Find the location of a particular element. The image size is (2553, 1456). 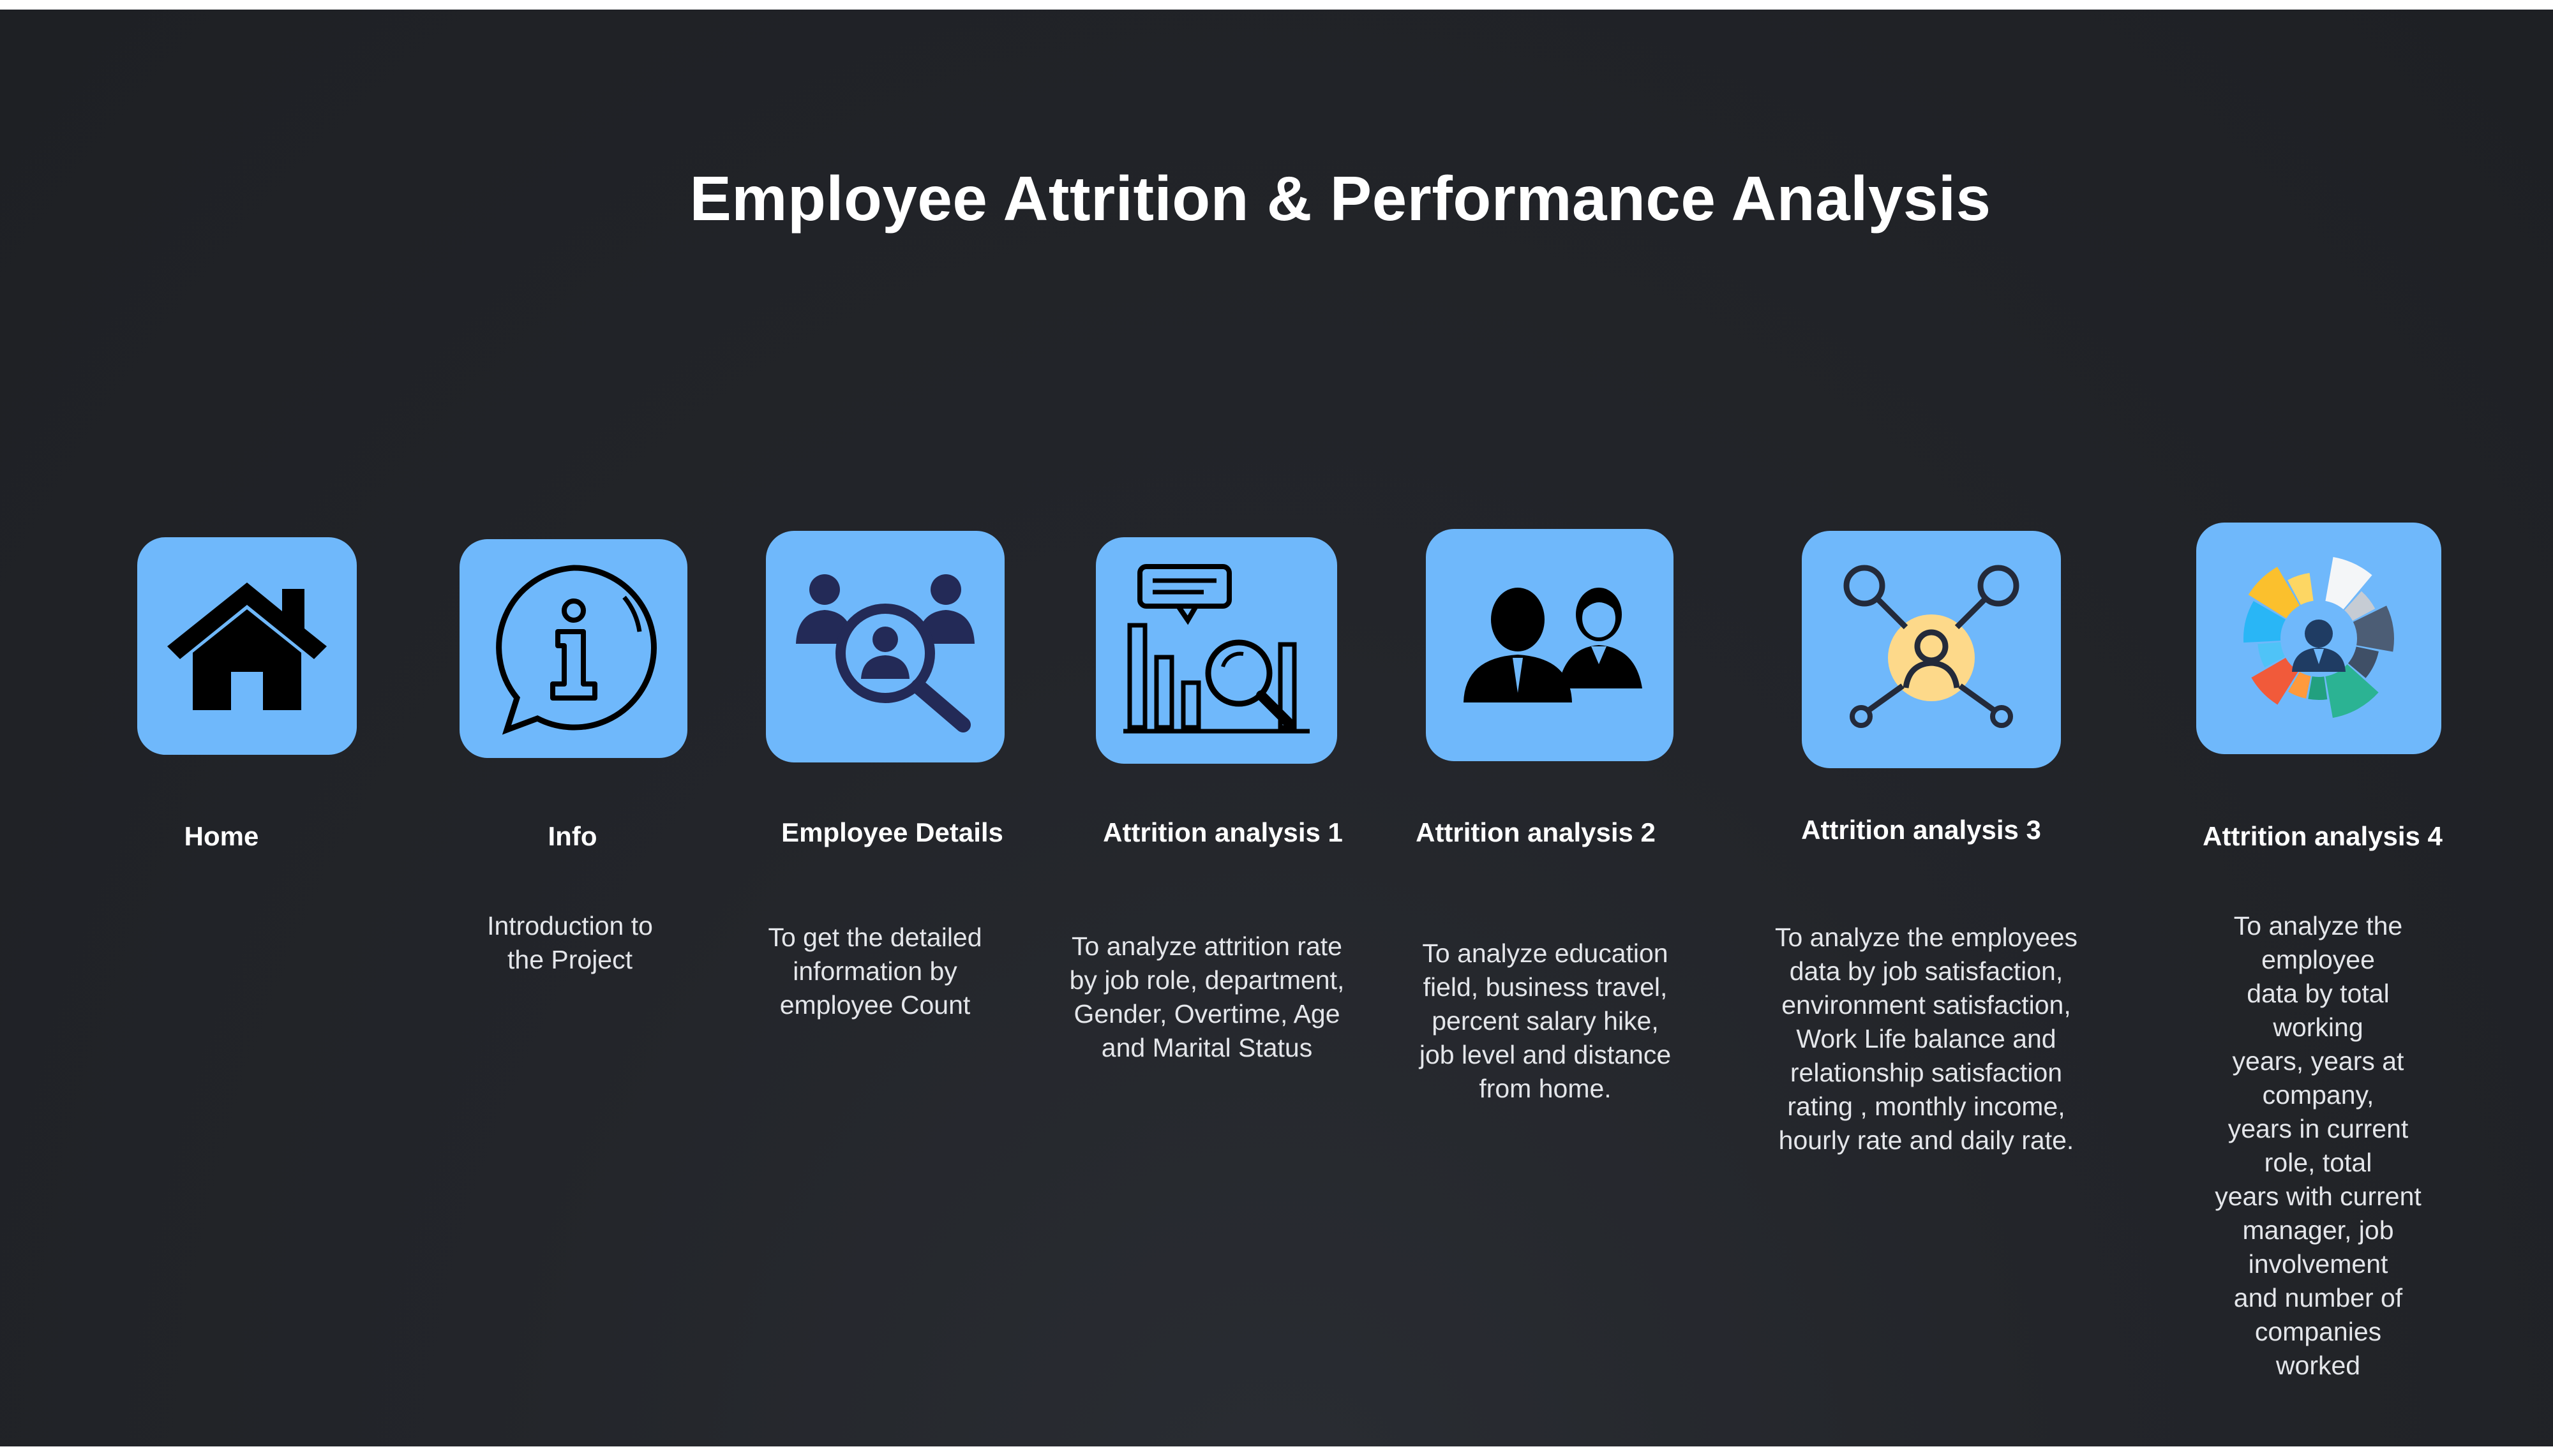

nav-home-button is located at coordinates (247, 646).